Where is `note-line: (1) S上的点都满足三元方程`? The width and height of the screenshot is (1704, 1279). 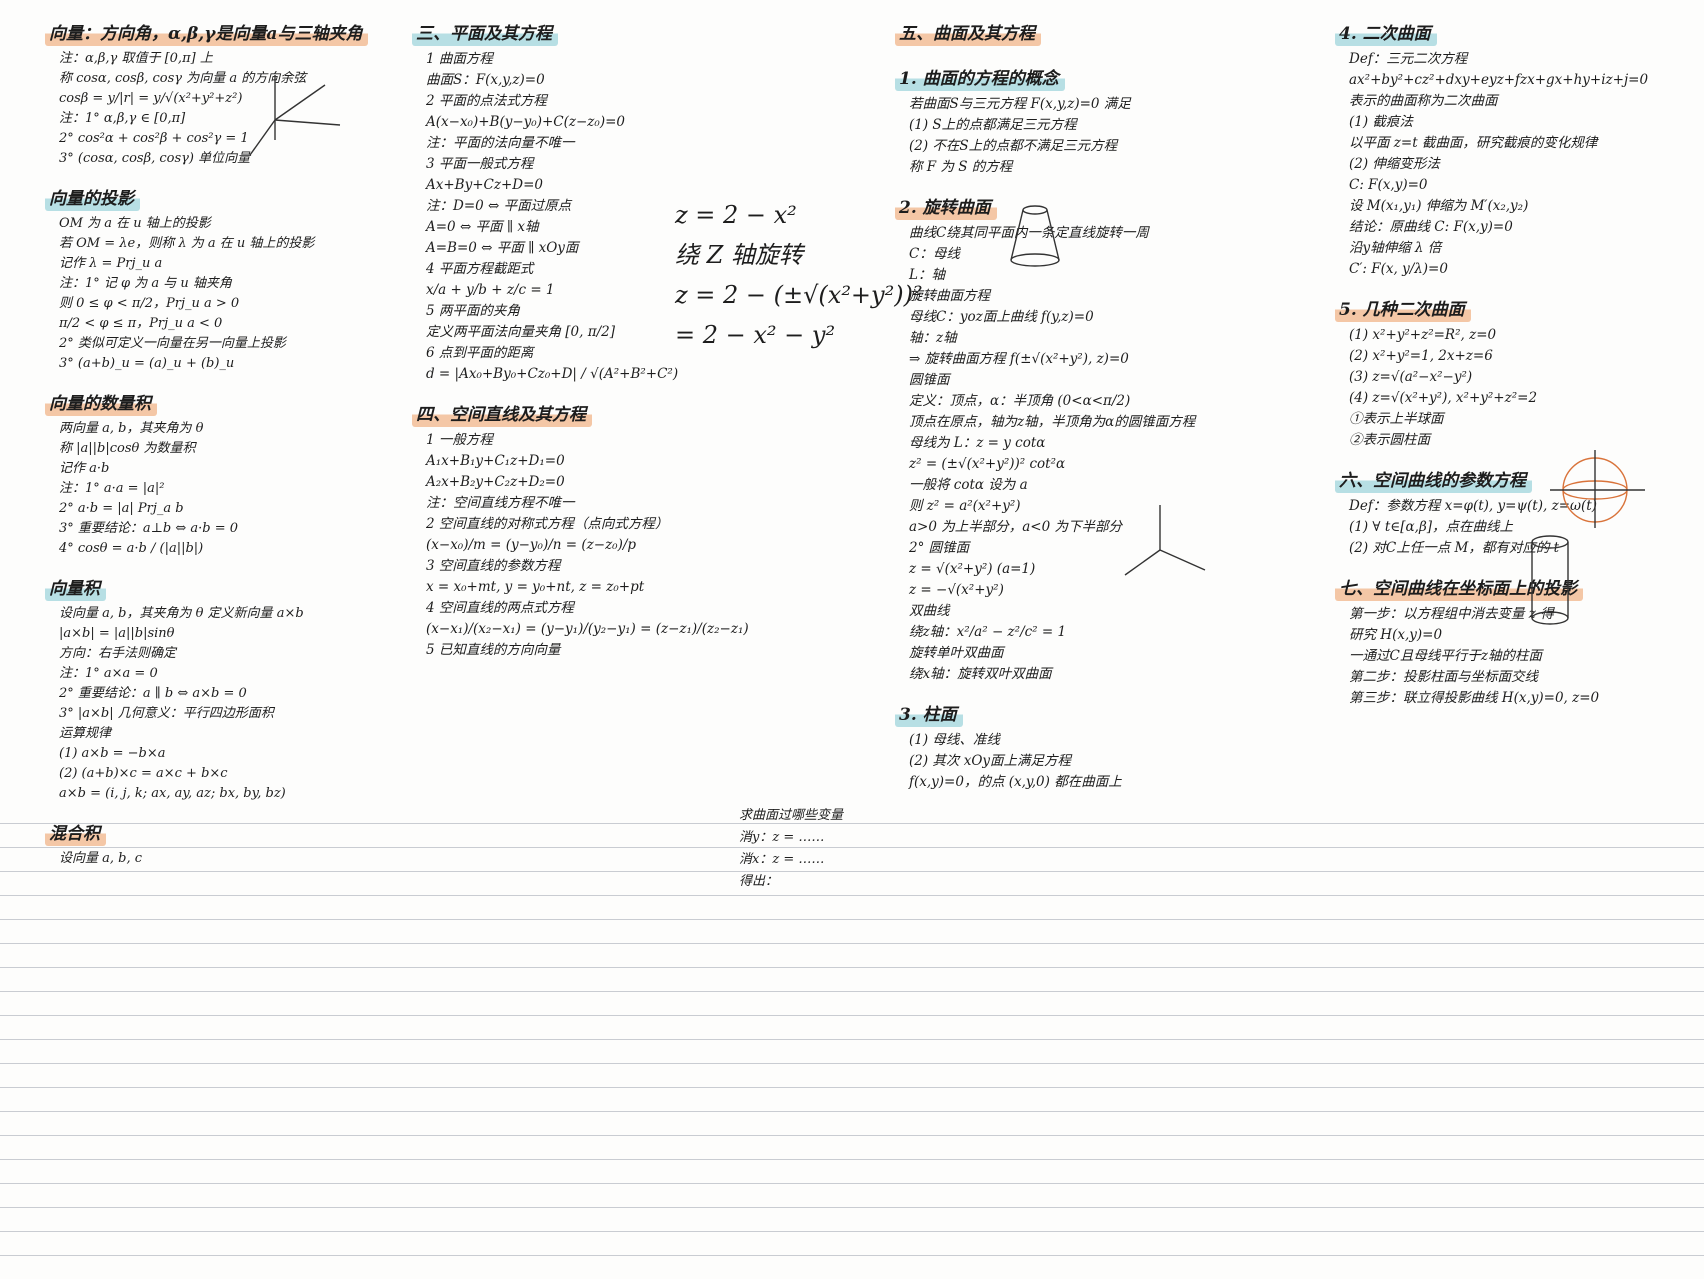 note-line: (1) S上的点都满足三元方程 is located at coordinates (993, 125).